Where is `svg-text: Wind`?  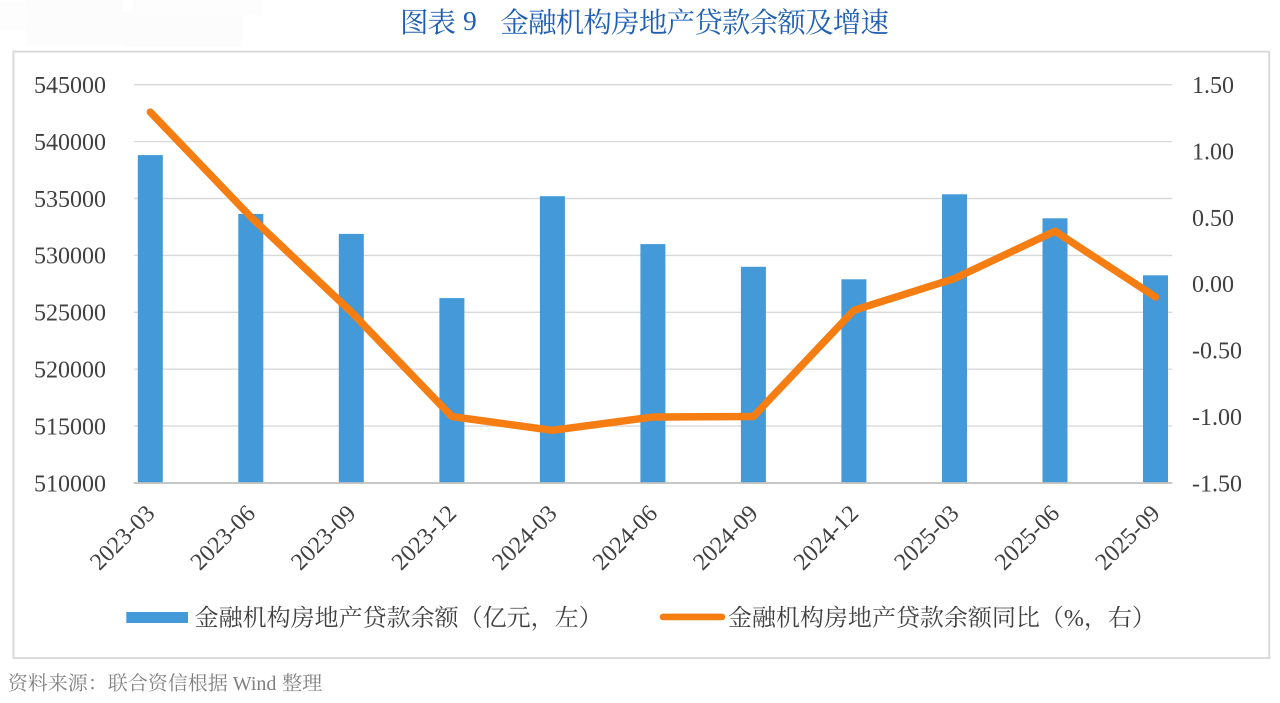 svg-text: Wind is located at coordinates (255, 684).